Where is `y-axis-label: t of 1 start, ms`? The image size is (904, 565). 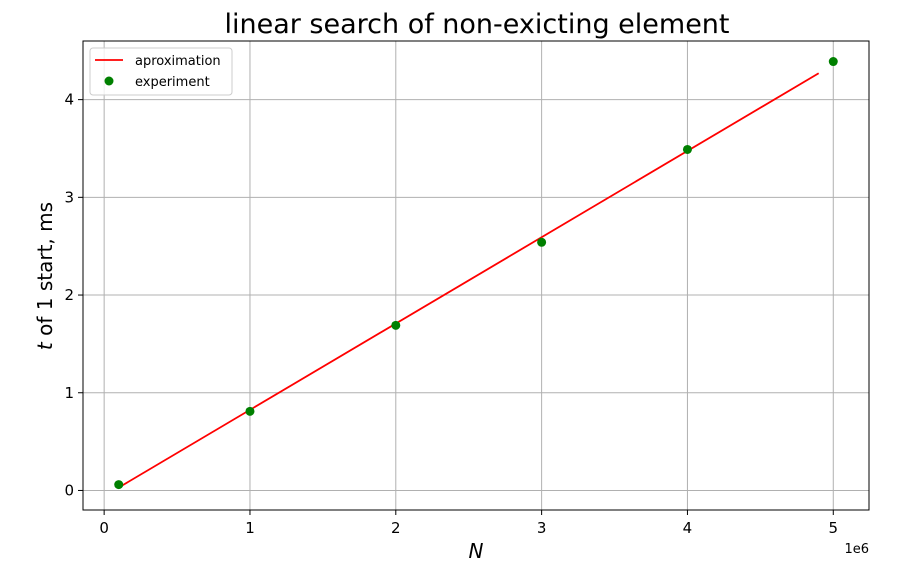 y-axis-label: t of 1 start, ms is located at coordinates (45, 276).